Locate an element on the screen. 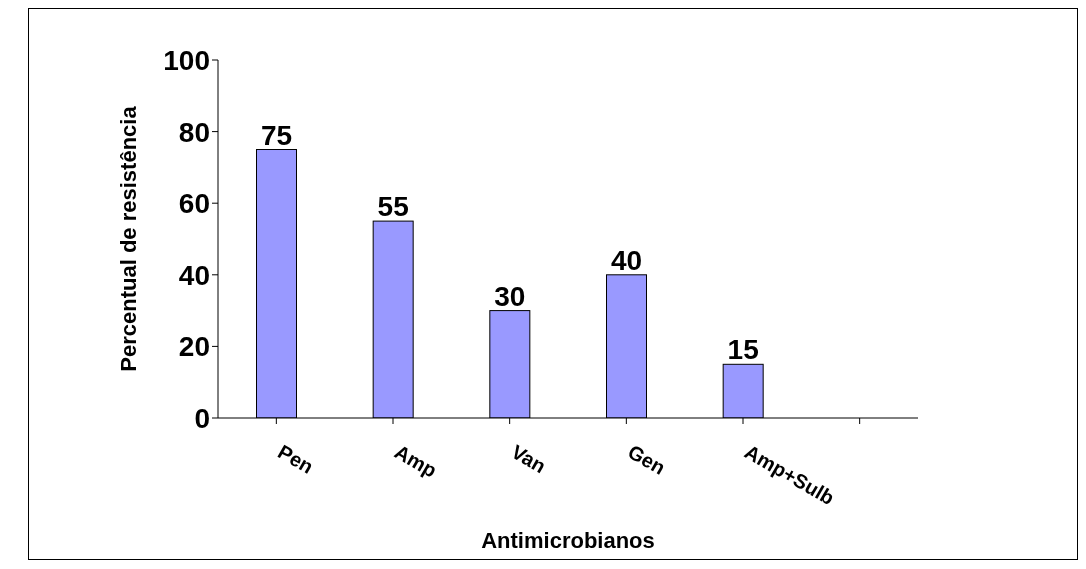 This screenshot has width=1086, height=569. y-tick-label: 40 is located at coordinates (194, 275).